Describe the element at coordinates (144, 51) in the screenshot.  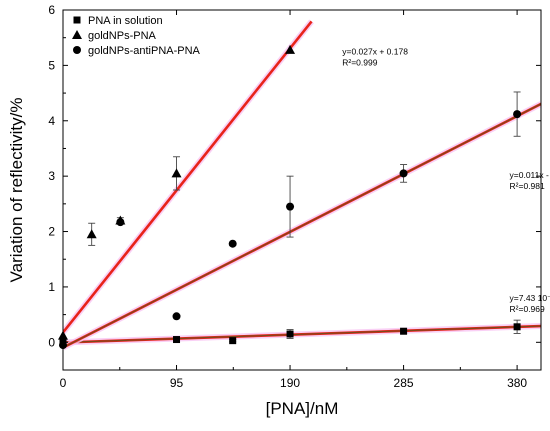
I see `legend-entry: goldNPs-antiPNA-PNA` at that location.